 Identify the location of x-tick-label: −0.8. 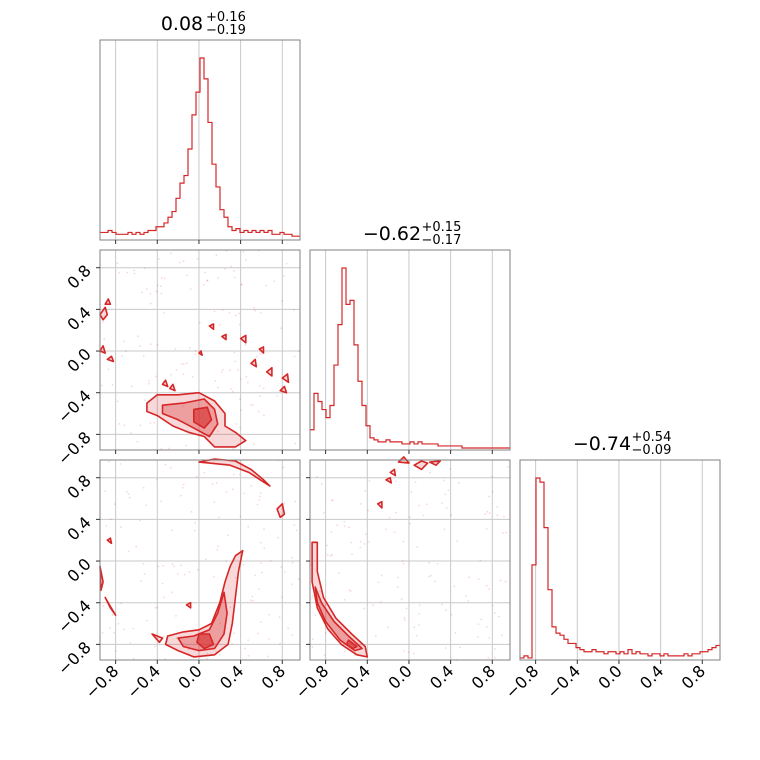
(102, 681).